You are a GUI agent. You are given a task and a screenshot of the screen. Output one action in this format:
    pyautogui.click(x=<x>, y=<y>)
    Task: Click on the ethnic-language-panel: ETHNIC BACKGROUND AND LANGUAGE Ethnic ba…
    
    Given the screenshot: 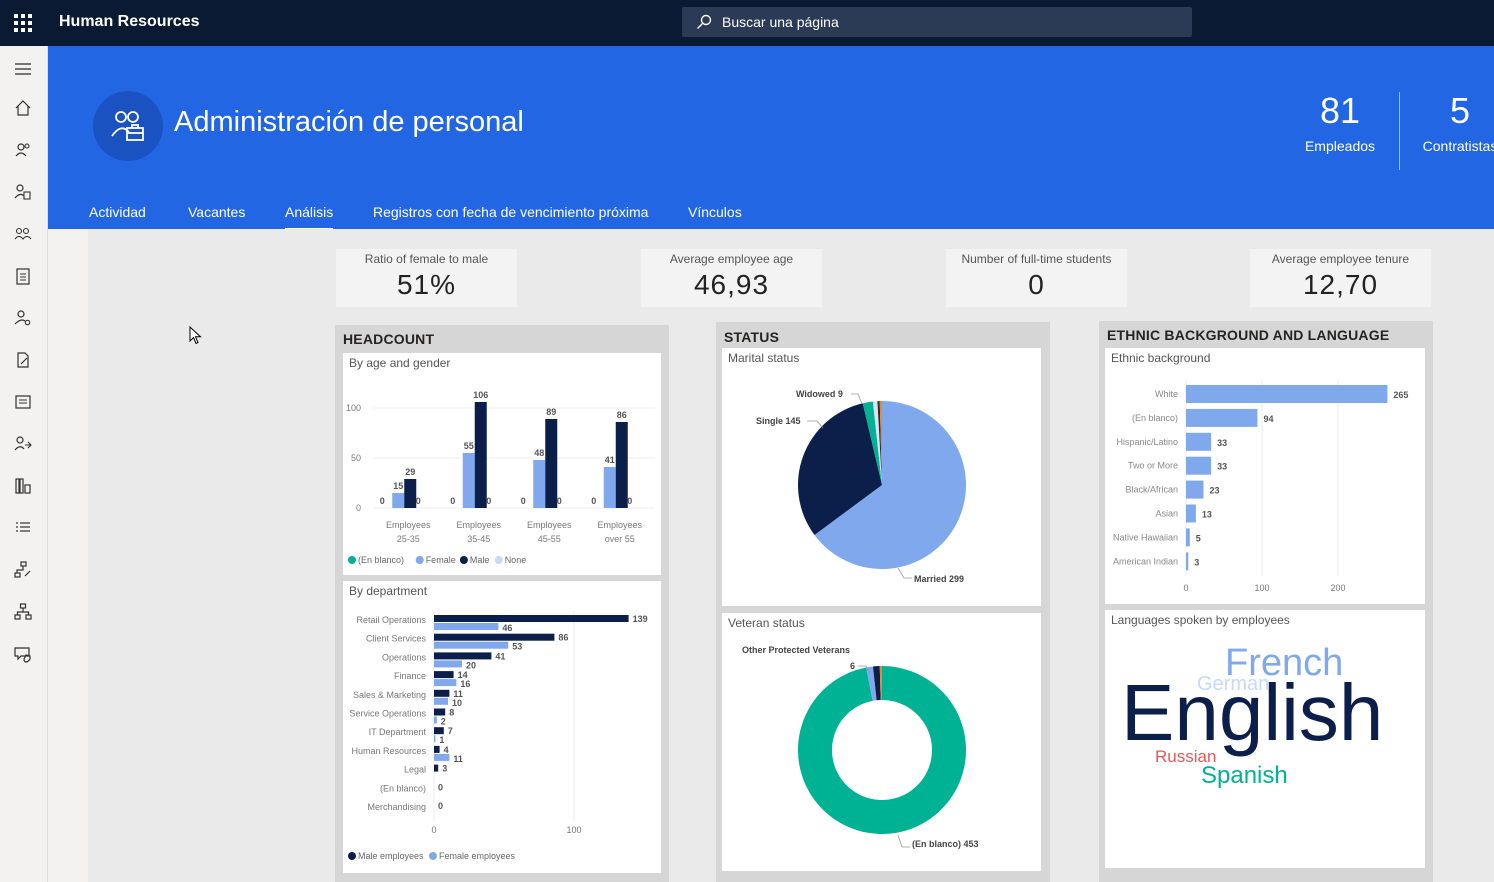 What is the action you would take?
    pyautogui.click(x=1266, y=601)
    